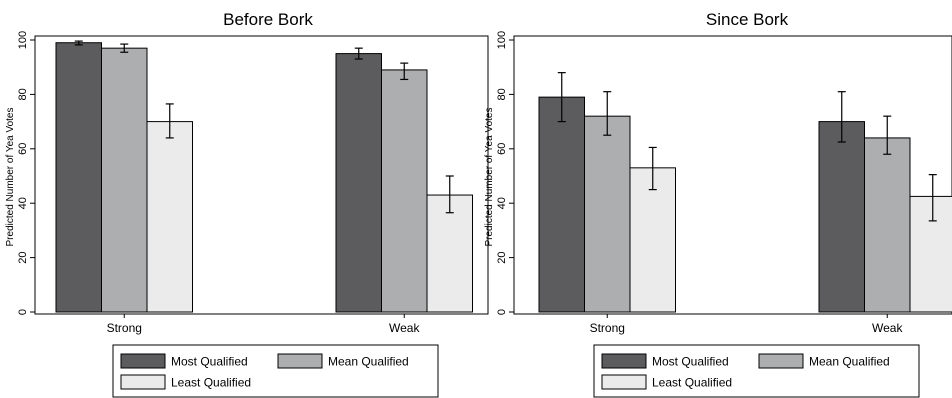 Image resolution: width=952 pixels, height=398 pixels. Describe the element at coordinates (747, 19) in the screenshot. I see `panel-title: Since Bork` at that location.